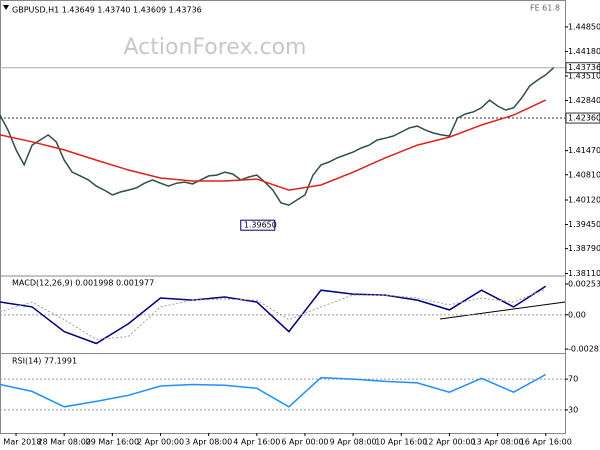 This screenshot has width=600, height=450. Describe the element at coordinates (545, 8) in the screenshot. I see `indicator-label: FE 61.8` at that location.